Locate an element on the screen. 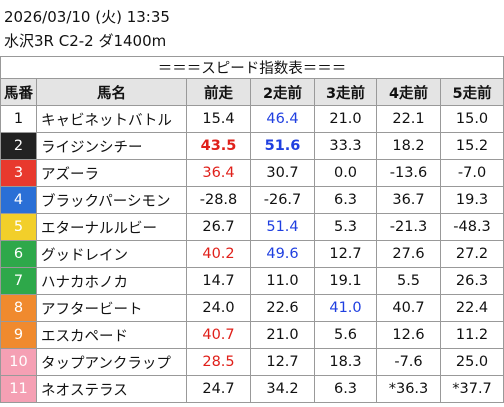 This screenshot has width=504, height=407. horse-name: キャビネットバトル is located at coordinates (111, 119).